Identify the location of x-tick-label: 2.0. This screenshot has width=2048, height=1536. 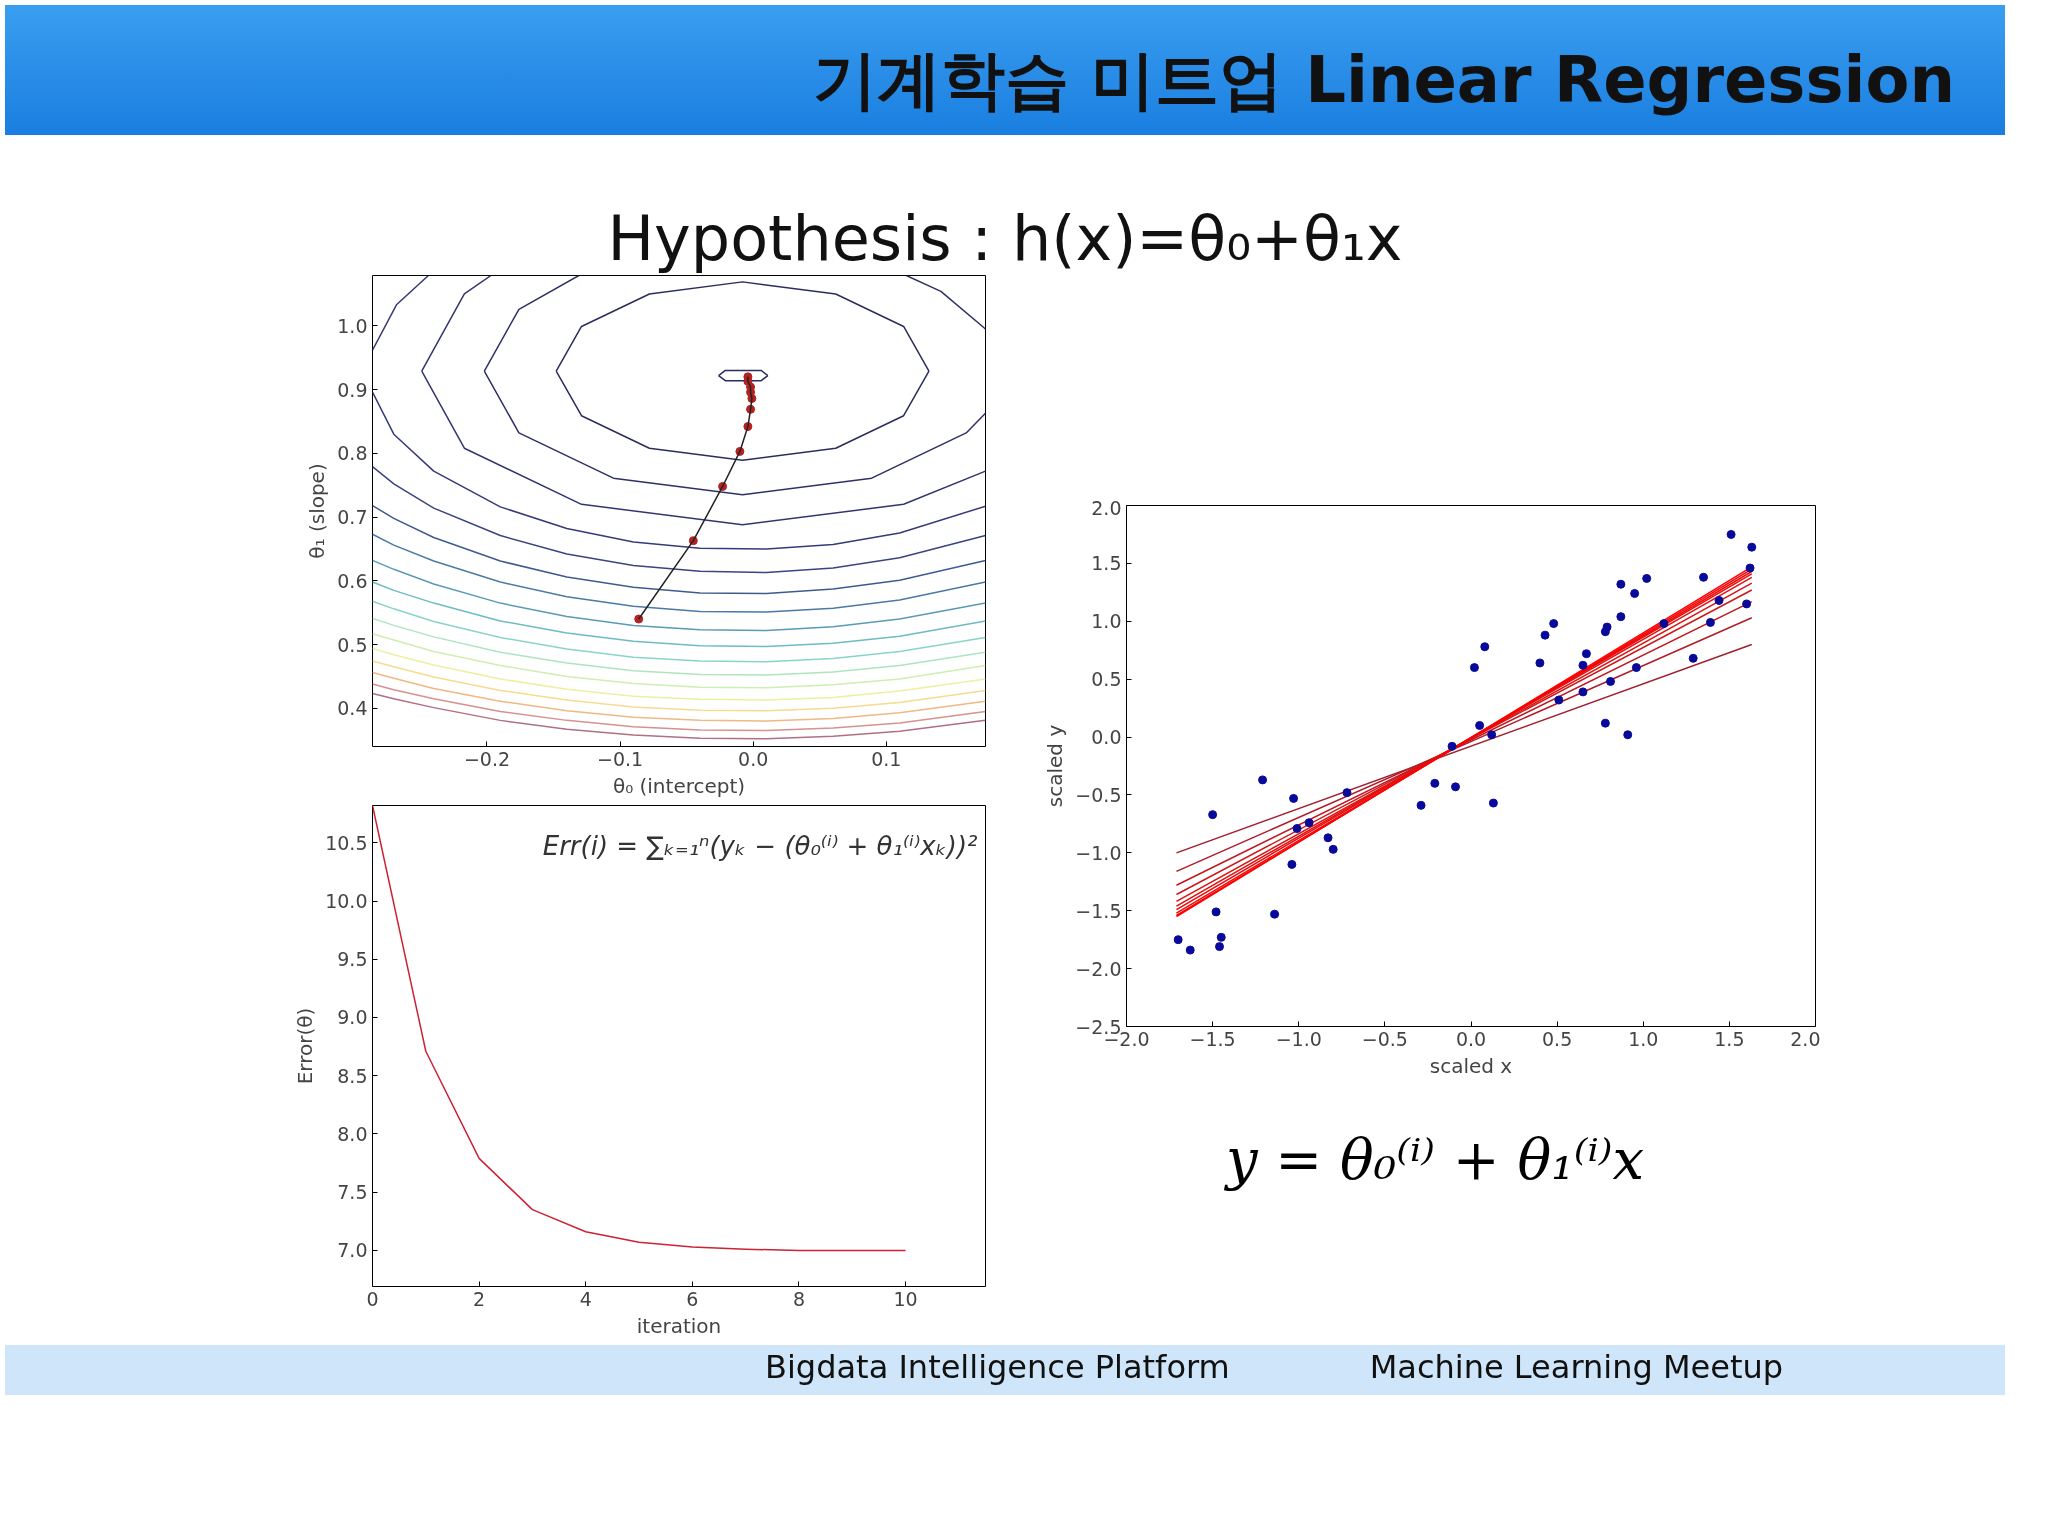
(1805, 1038).